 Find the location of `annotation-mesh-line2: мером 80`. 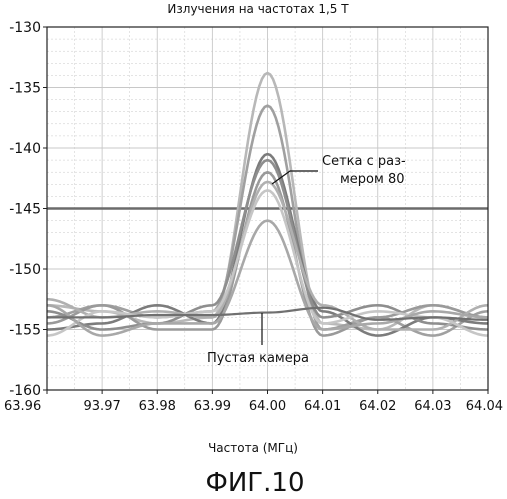

annotation-mesh-line2: мером 80 is located at coordinates (372, 179).